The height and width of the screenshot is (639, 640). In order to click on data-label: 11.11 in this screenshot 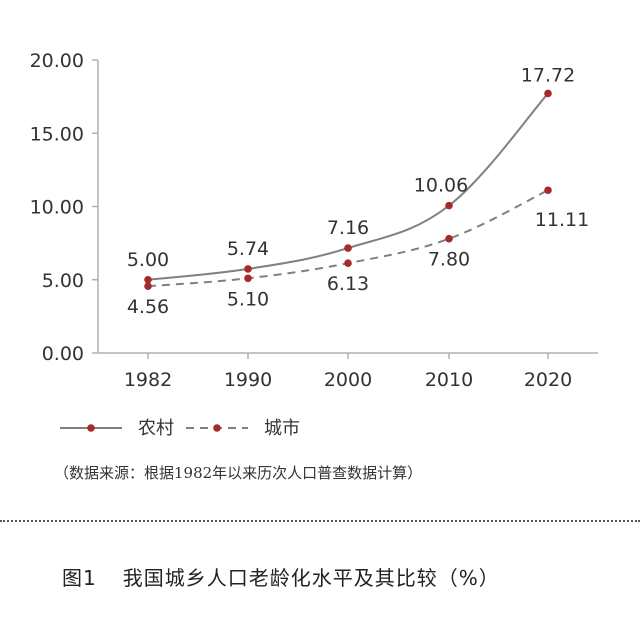, I will do `click(562, 220)`.